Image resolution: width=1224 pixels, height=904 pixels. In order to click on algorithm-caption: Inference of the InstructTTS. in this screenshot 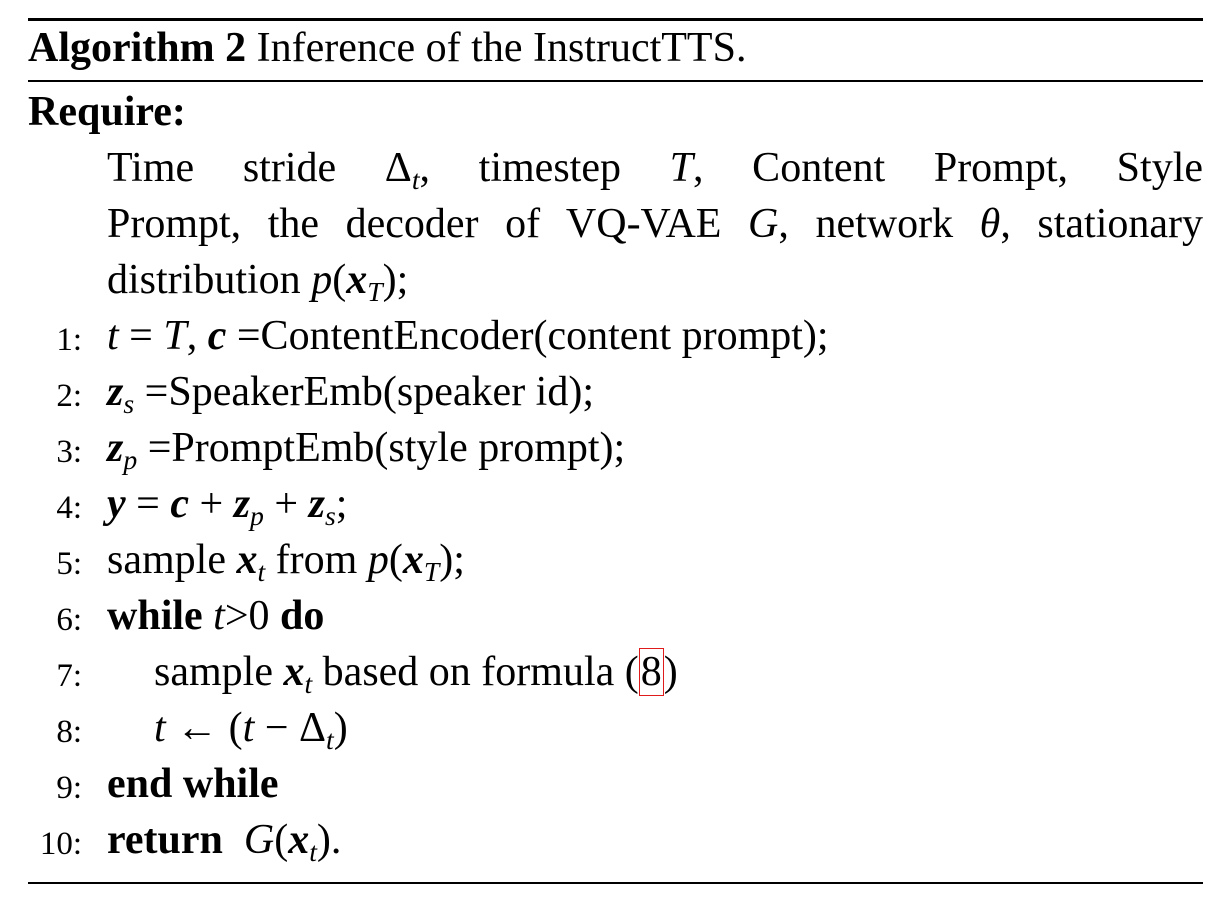, I will do `click(501, 48)`.